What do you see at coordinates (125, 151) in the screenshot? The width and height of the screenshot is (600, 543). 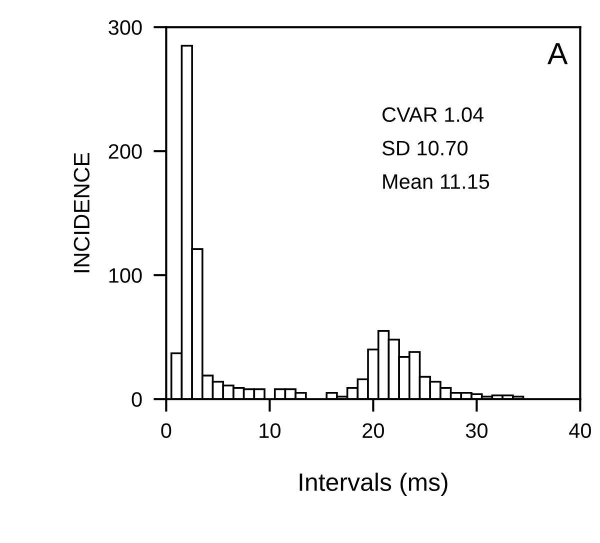 I see `y-tick-label: 200` at bounding box center [125, 151].